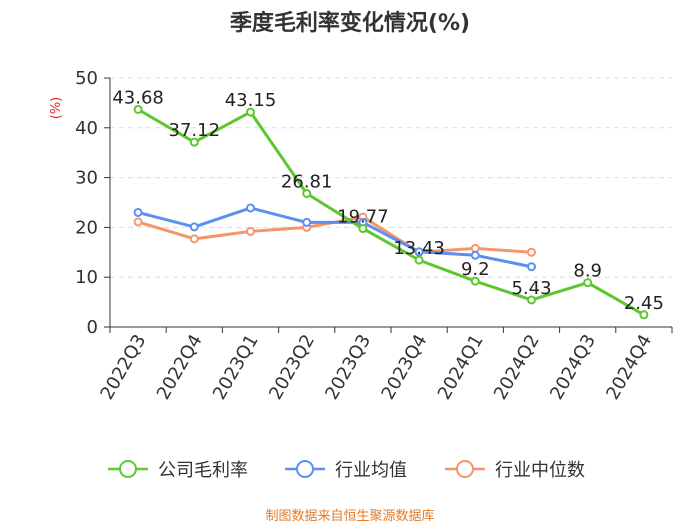 This screenshot has width=700, height=525. What do you see at coordinates (195, 130) in the screenshot?
I see `data-label: 37.12` at bounding box center [195, 130].